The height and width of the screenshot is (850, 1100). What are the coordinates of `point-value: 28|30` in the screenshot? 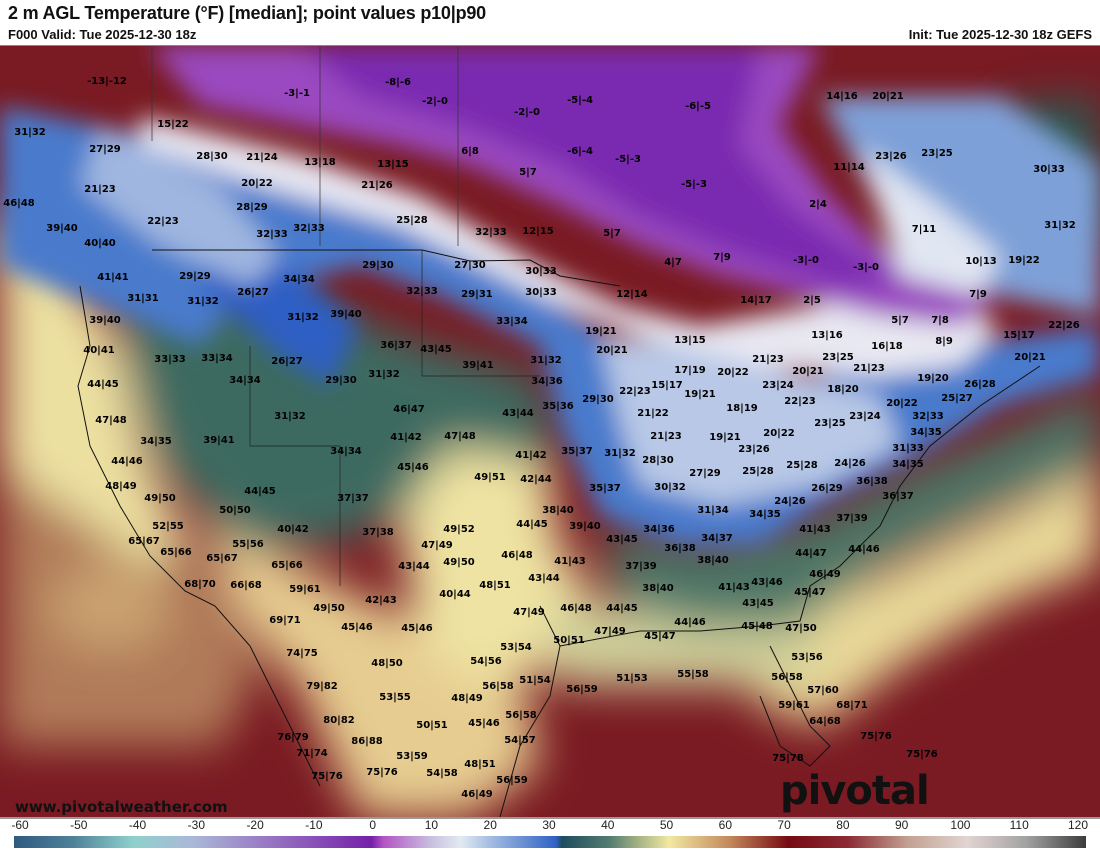 It's located at (658, 460).